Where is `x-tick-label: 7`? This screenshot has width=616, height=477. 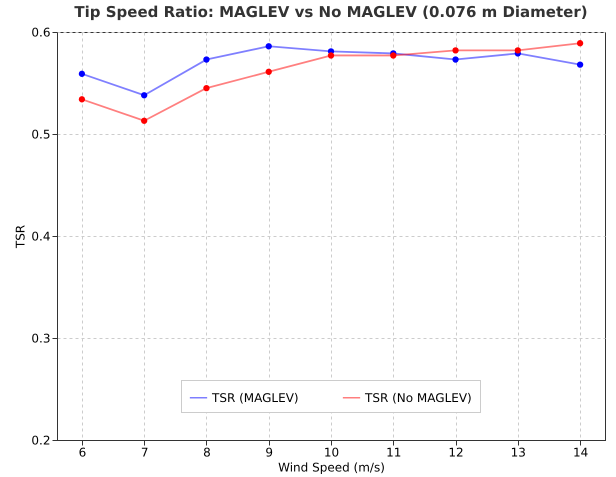 x-tick-label: 7 is located at coordinates (144, 453).